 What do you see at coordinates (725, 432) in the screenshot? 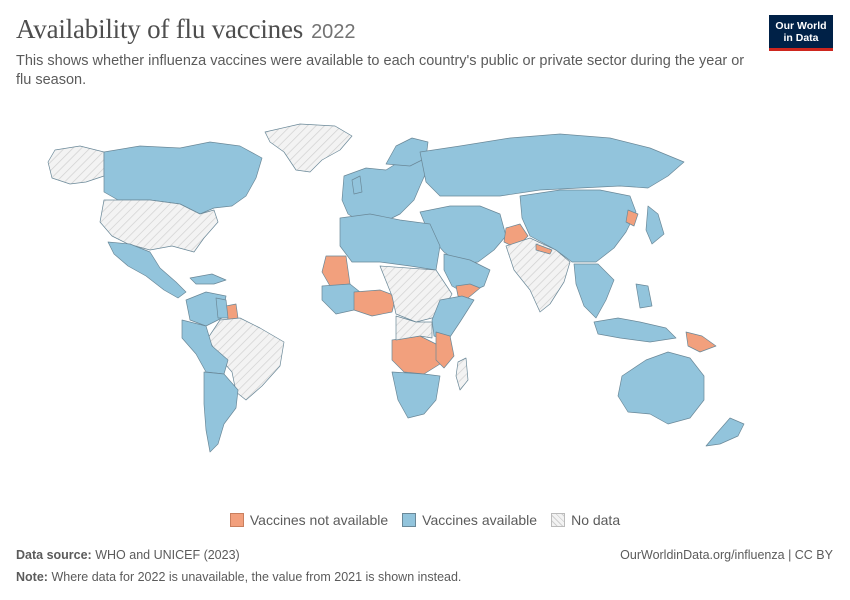
I see `region-new-zealand` at bounding box center [725, 432].